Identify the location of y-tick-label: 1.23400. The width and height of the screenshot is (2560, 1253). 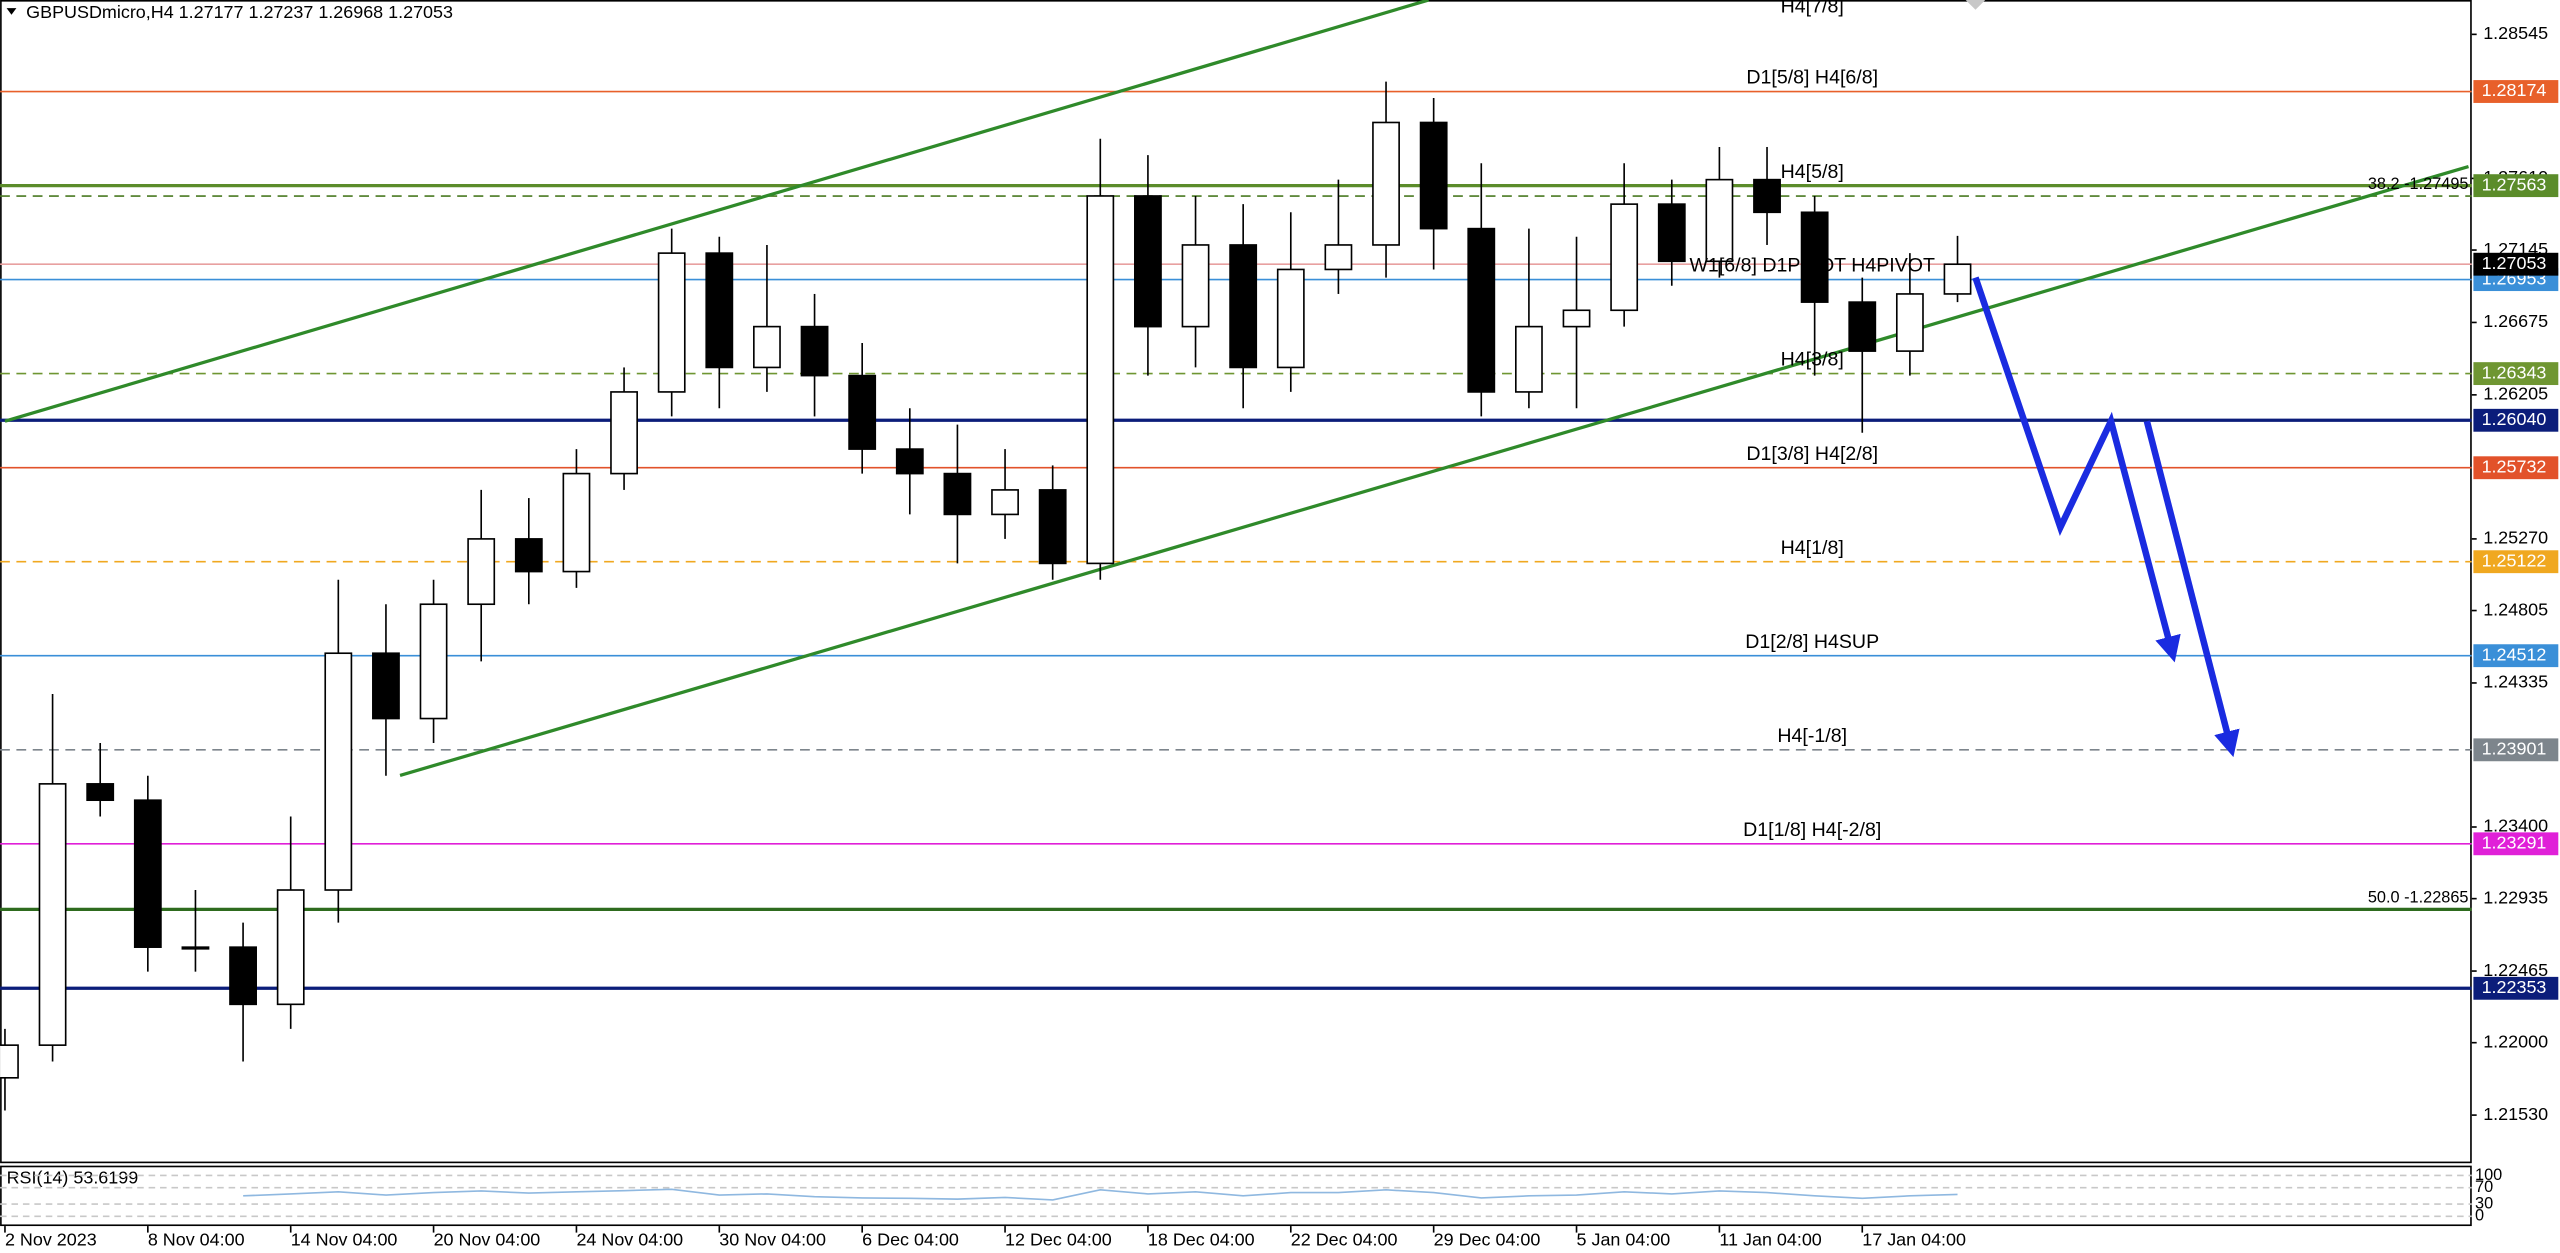
(2515, 826).